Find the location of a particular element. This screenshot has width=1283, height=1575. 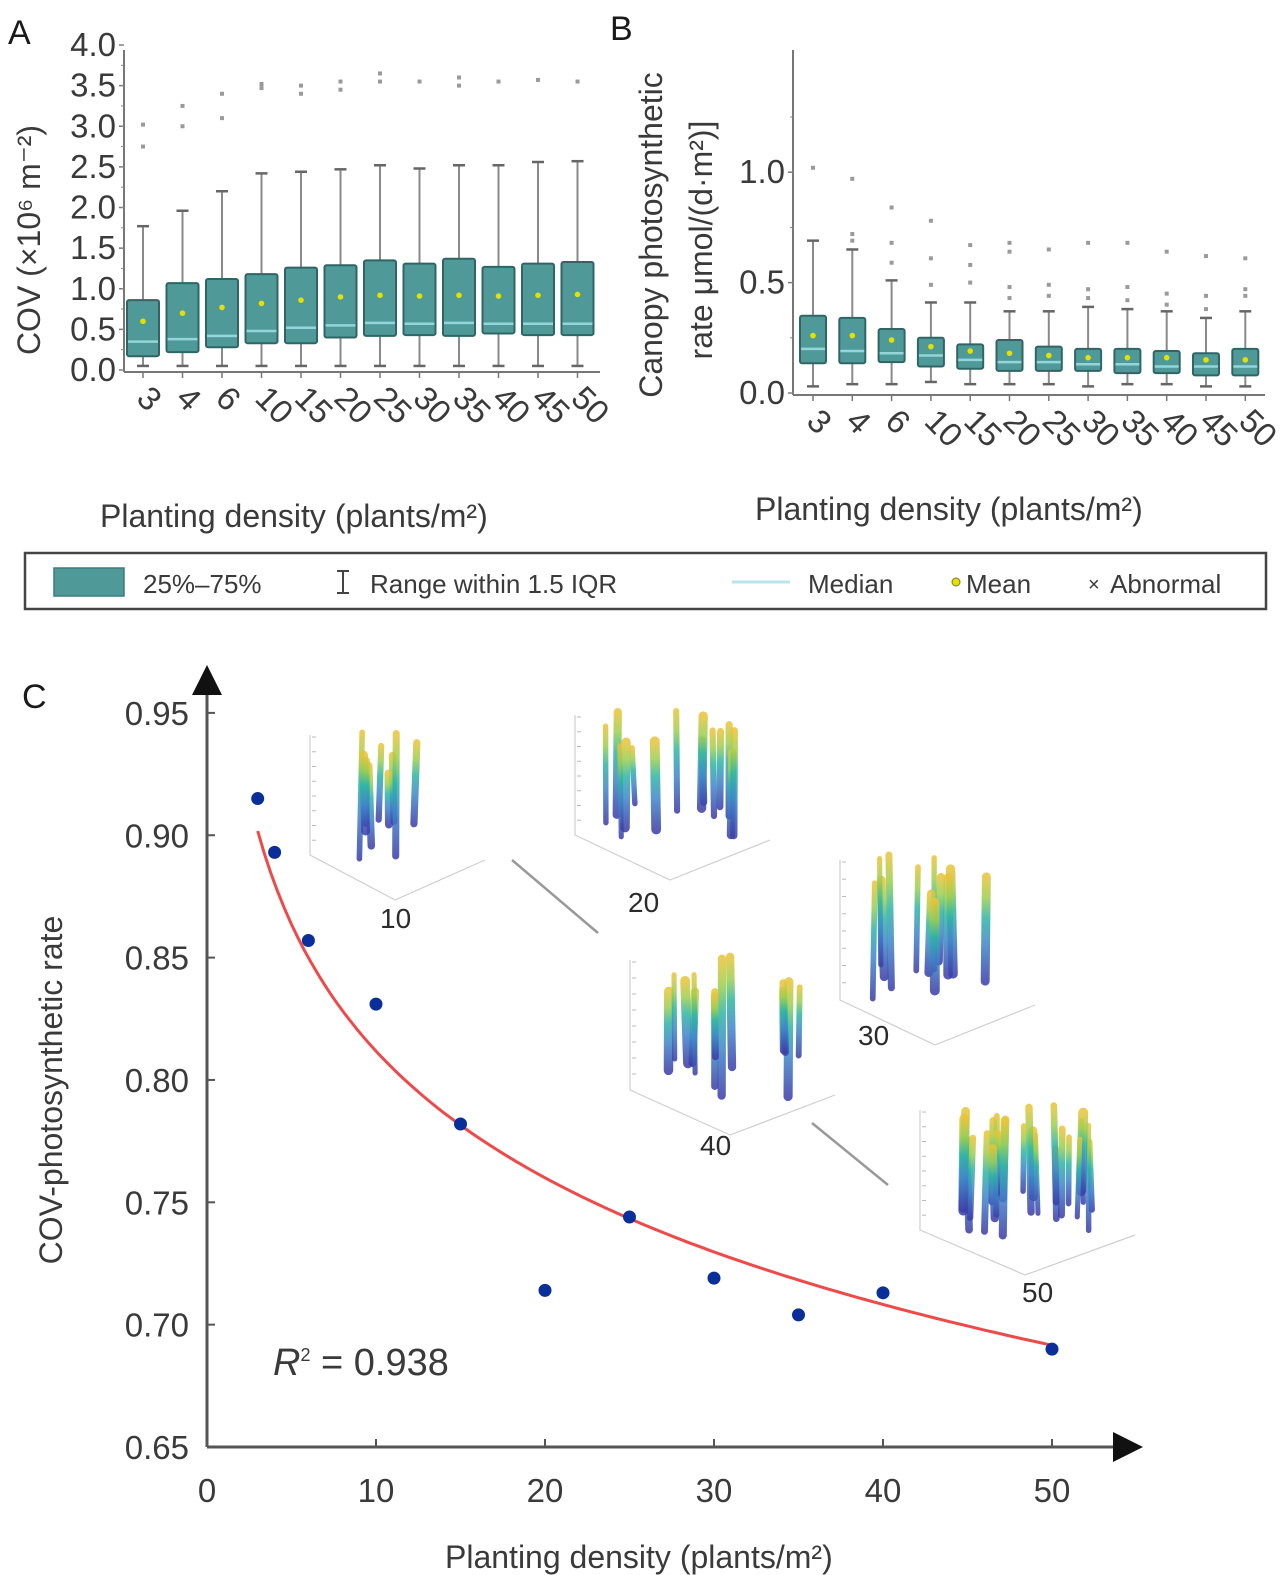

legend-label-whisker: Range within 1.5 IQR is located at coordinates (493, 584).